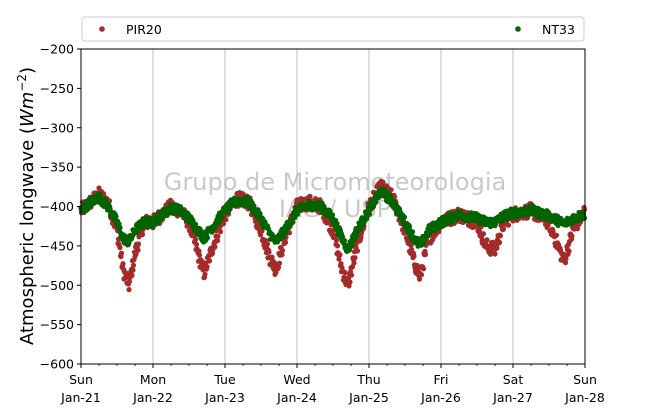  I want to click on y-tick-label: −250, so click(57, 88).